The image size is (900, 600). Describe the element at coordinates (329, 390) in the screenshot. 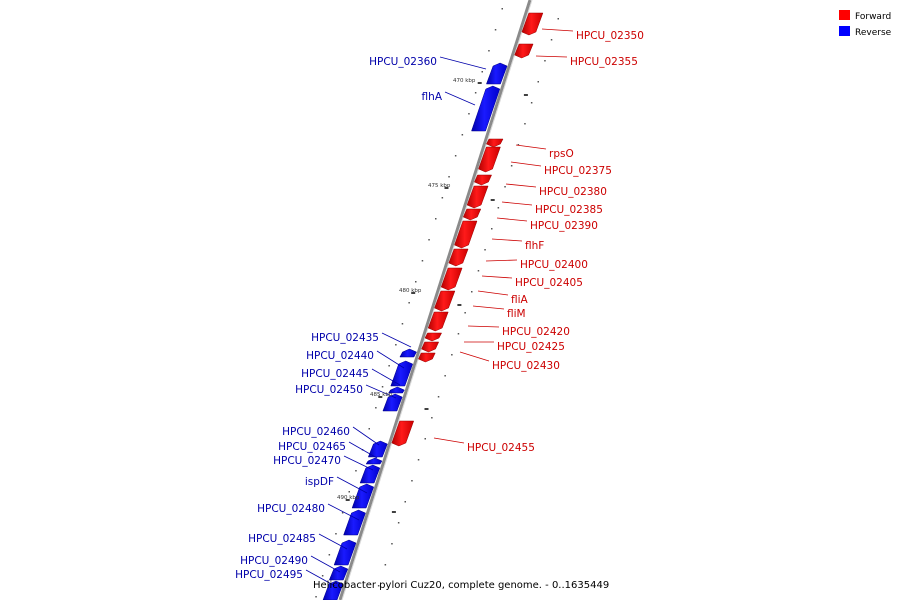

I see `gene-label-reverse: HPCU_02450` at that location.